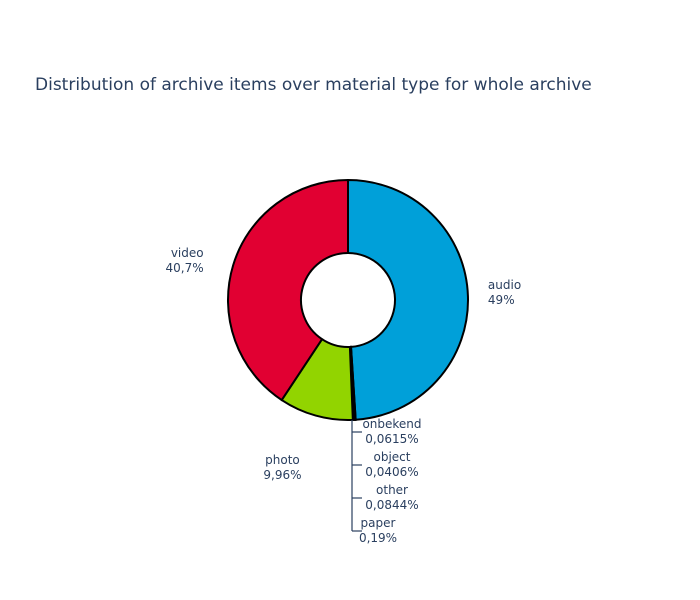 The height and width of the screenshot is (600, 700). I want to click on slice-audio, so click(408, 299).